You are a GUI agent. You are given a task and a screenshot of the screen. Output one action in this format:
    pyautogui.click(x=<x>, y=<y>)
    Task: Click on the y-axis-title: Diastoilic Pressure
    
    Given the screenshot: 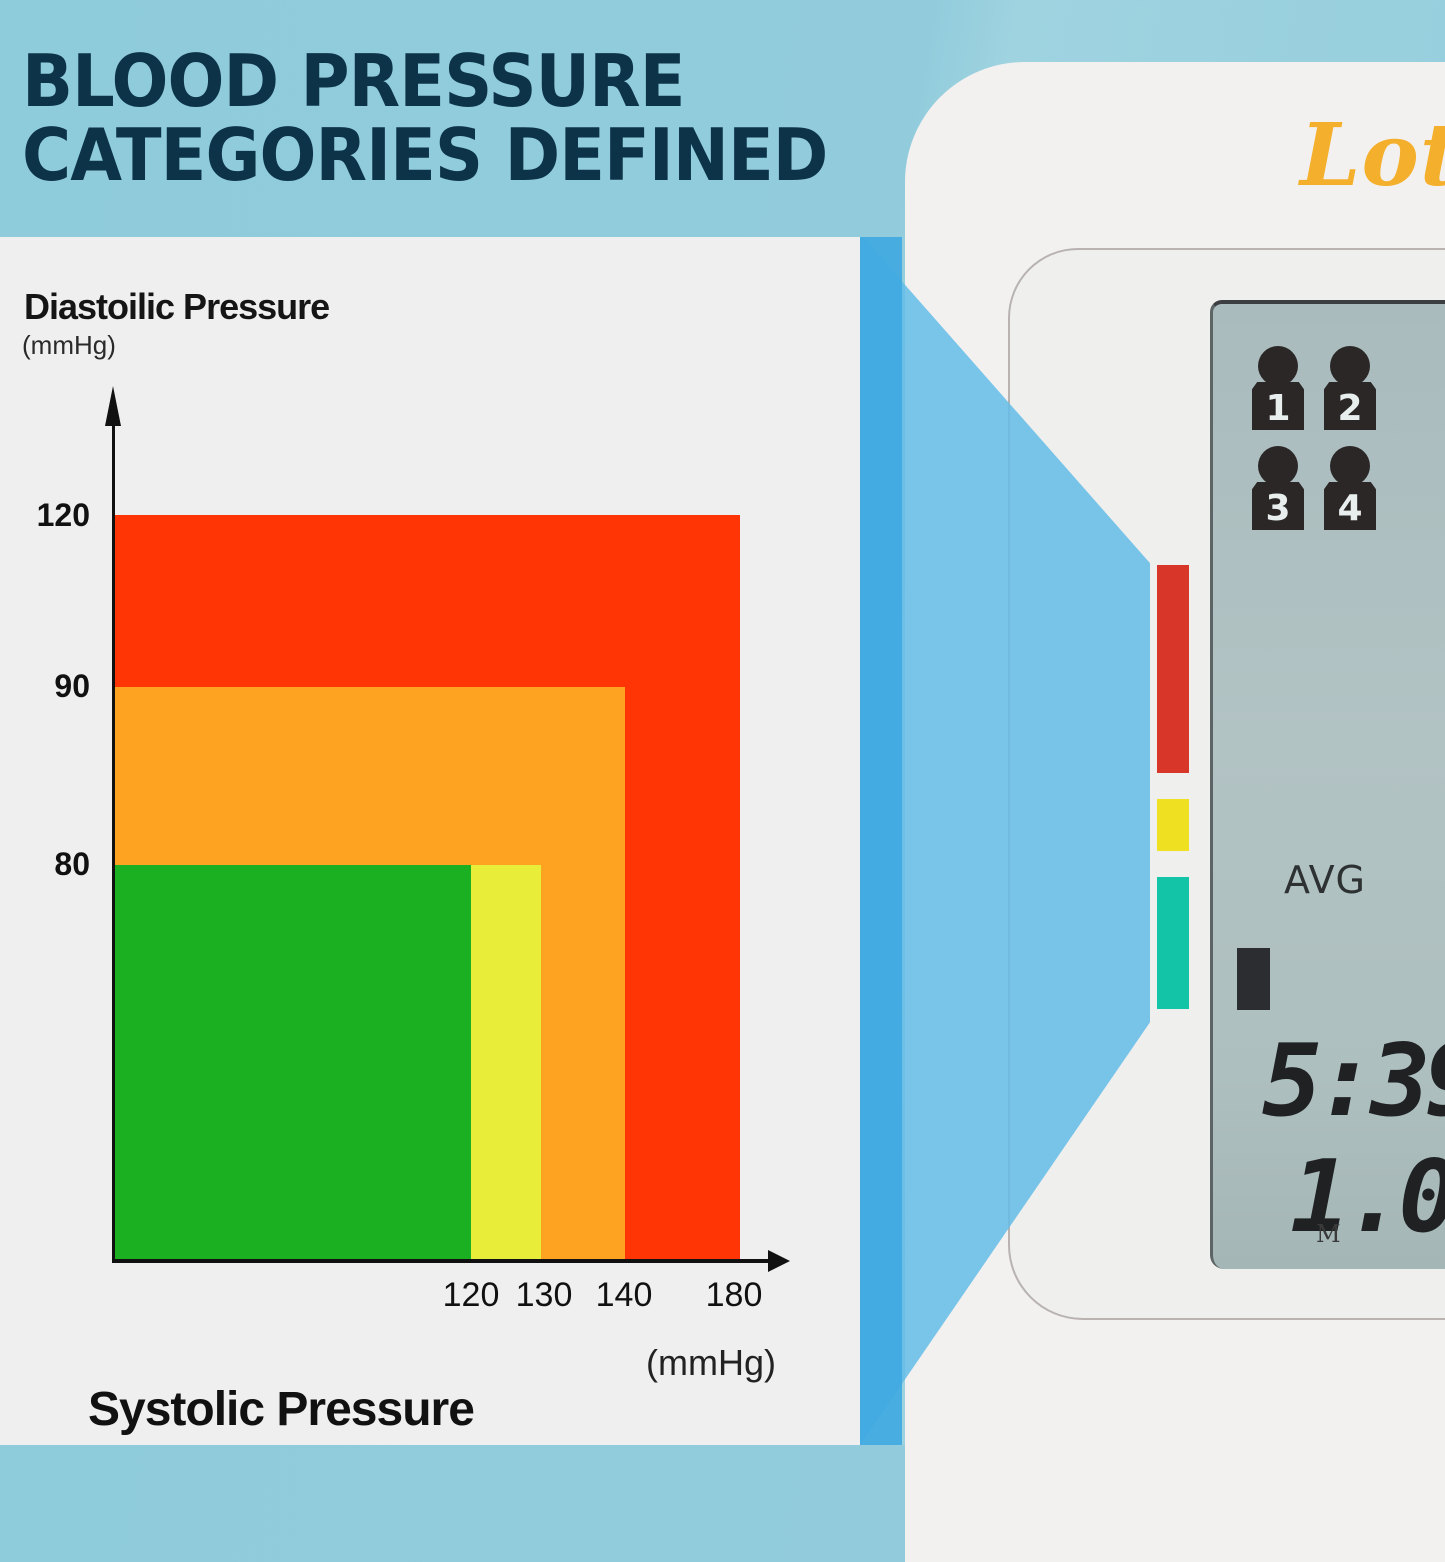 What is the action you would take?
    pyautogui.click(x=177, y=306)
    